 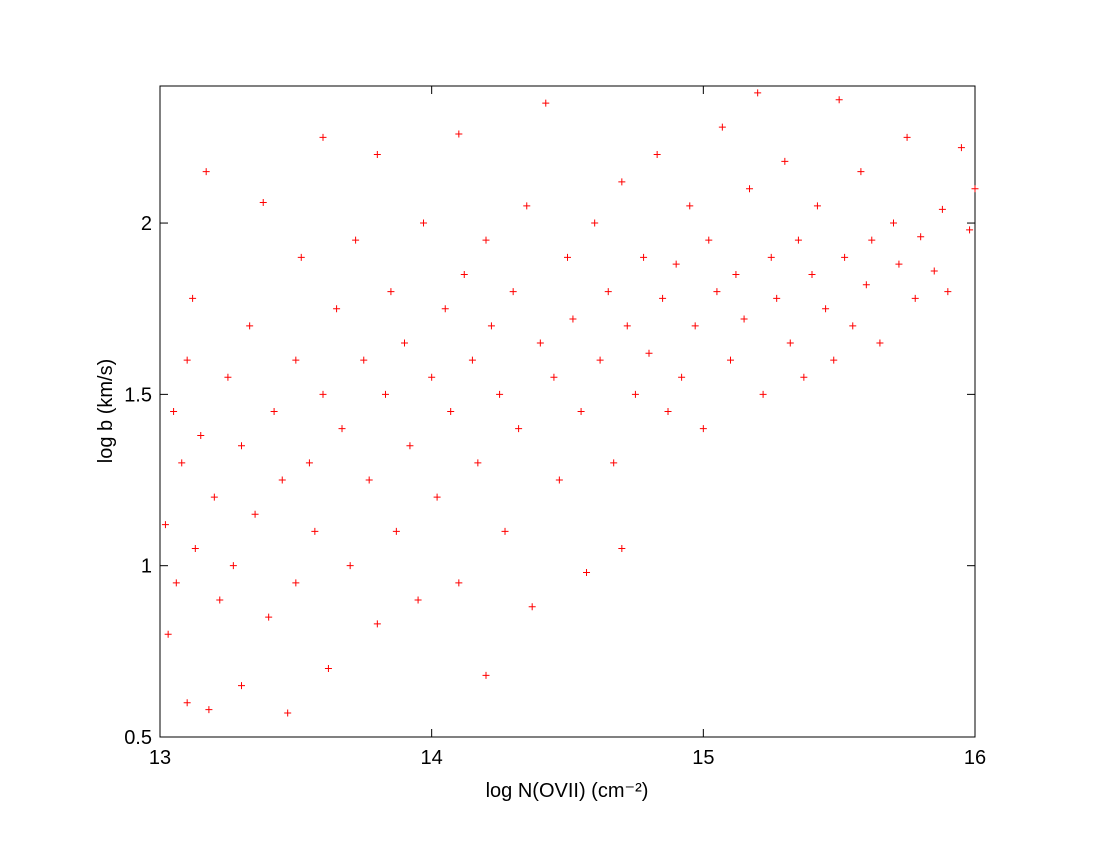 I want to click on y-tick-label: 2, so click(x=146, y=224).